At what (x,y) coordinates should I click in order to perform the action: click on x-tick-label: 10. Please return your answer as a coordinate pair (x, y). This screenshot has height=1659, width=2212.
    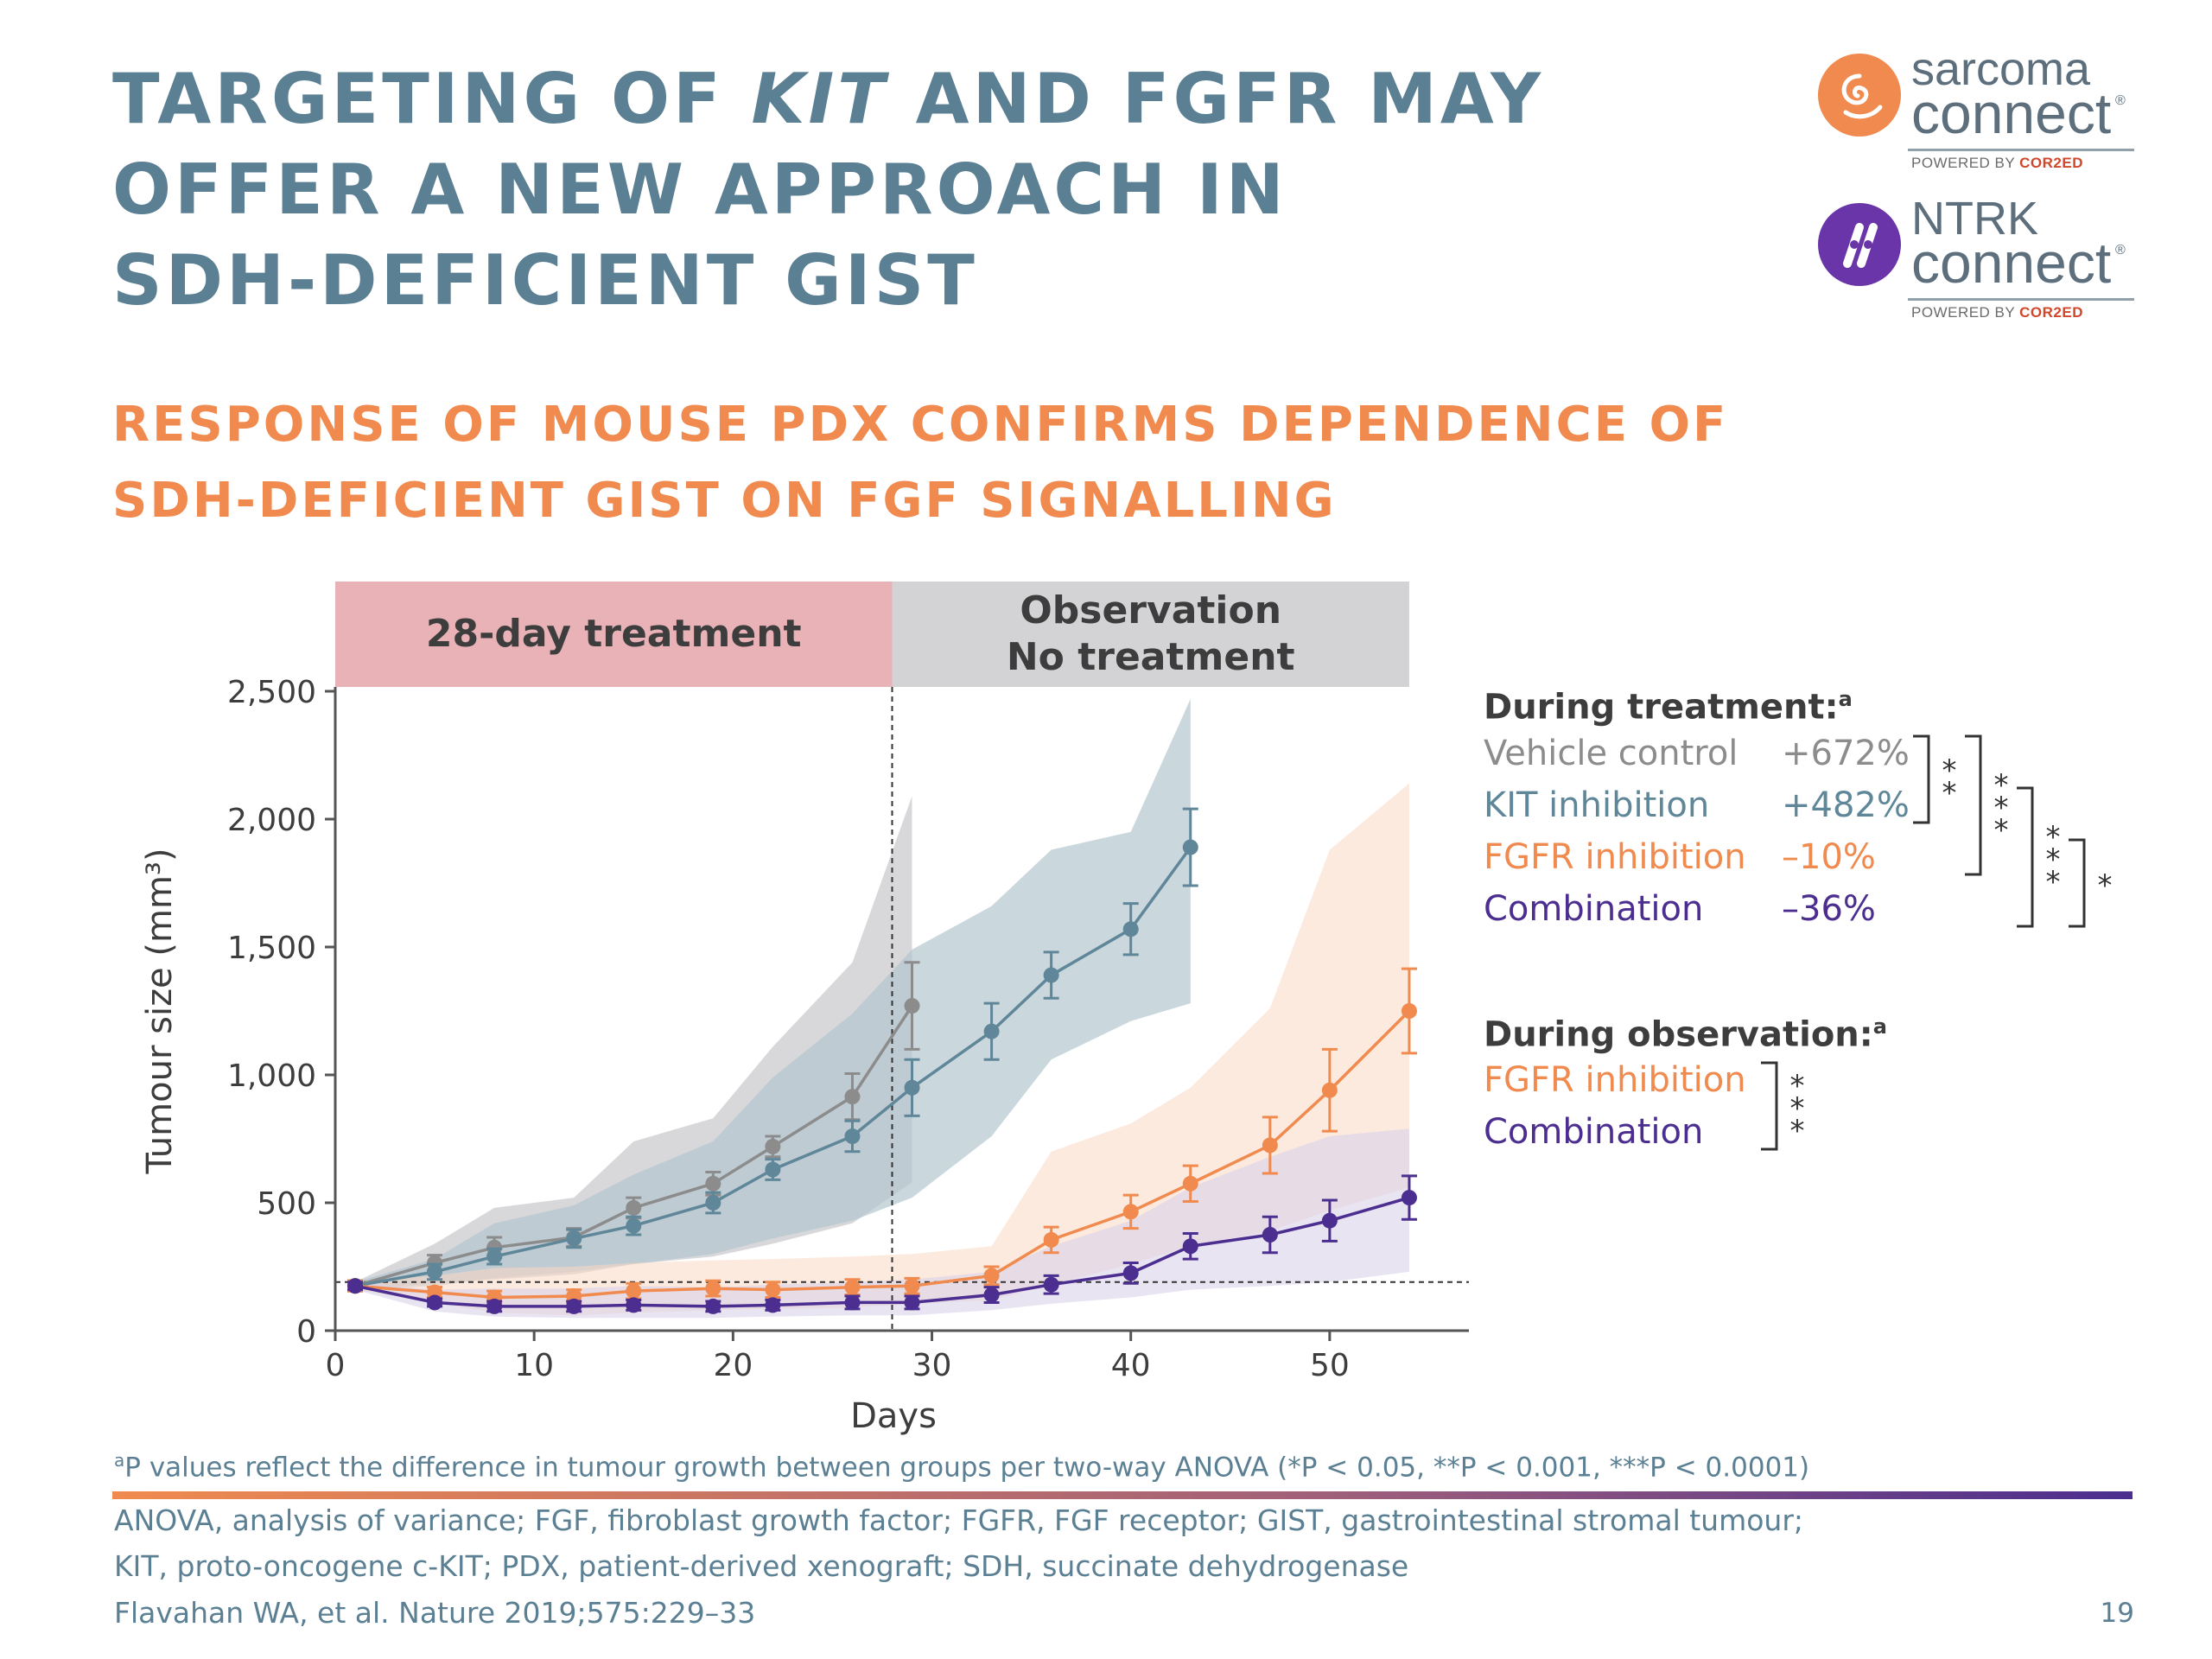
    Looking at the image, I should click on (534, 1365).